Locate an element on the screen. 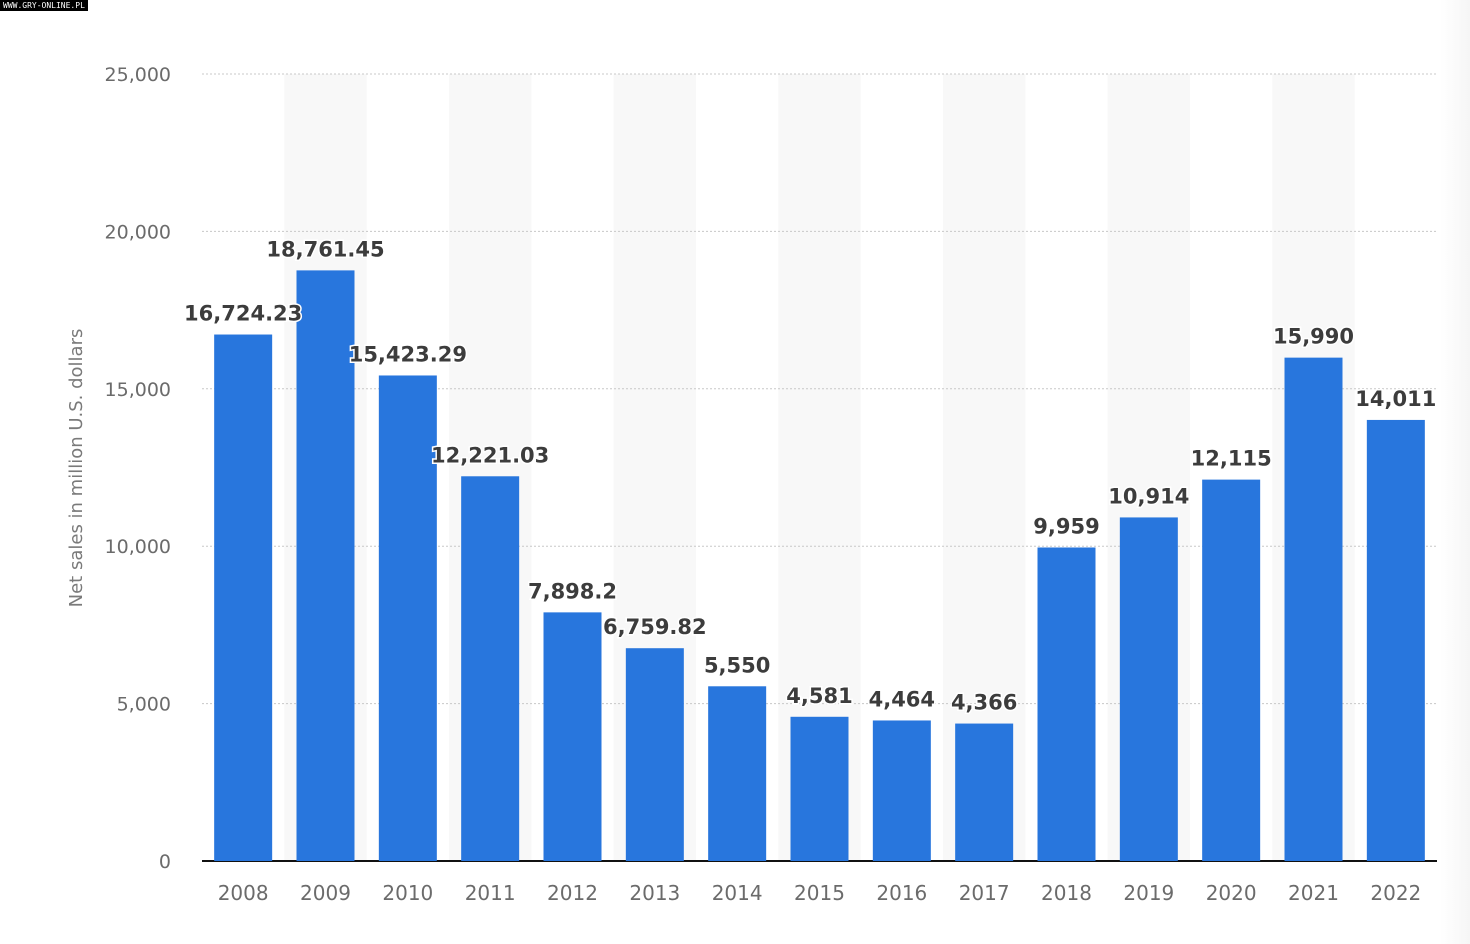 The image size is (1470, 944). x-tick-label: 2013 is located at coordinates (654, 893).